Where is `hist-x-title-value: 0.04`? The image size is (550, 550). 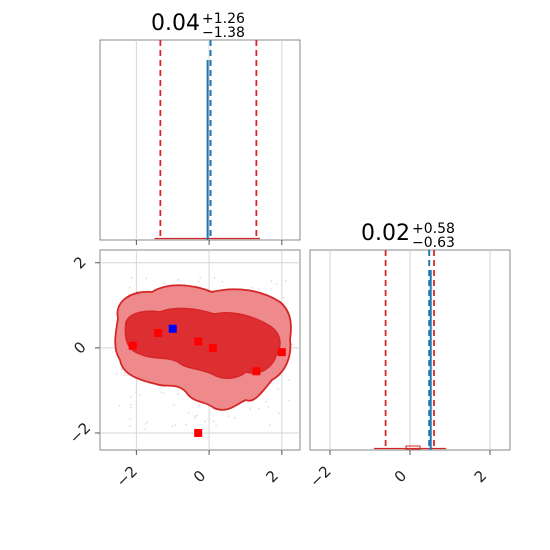 hist-x-title-value: 0.04 is located at coordinates (175, 23).